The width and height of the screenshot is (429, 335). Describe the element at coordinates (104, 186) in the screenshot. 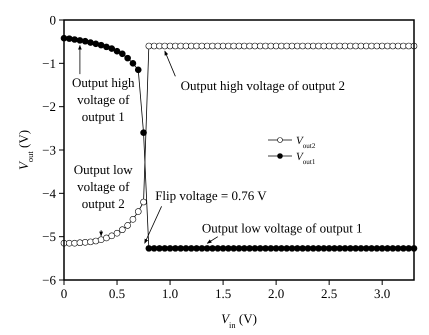

I see `annotation: Output low voltage of output 2` at that location.